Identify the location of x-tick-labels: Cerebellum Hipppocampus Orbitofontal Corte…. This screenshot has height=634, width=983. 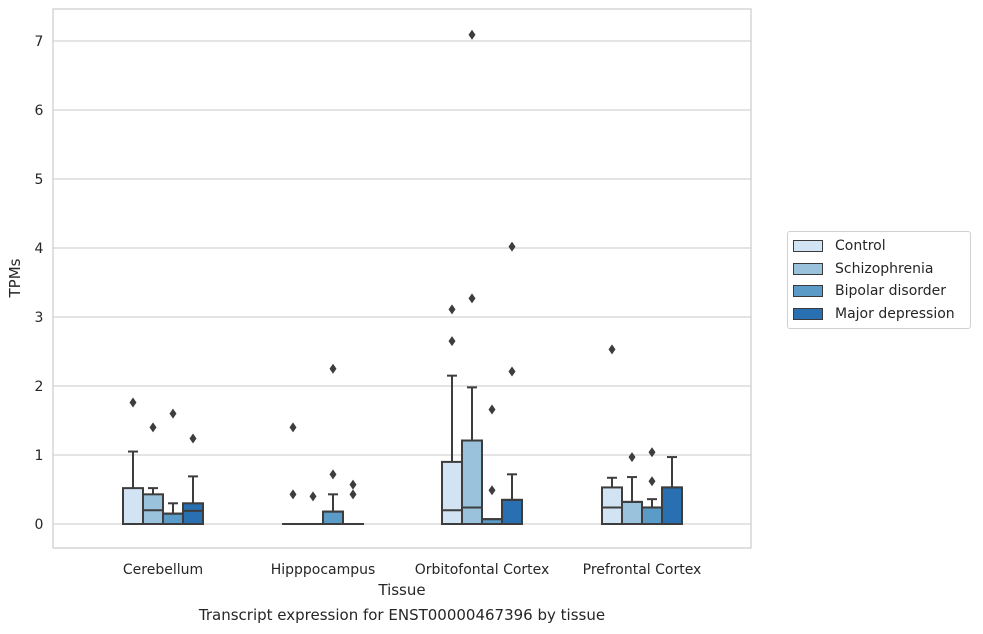
(412, 570).